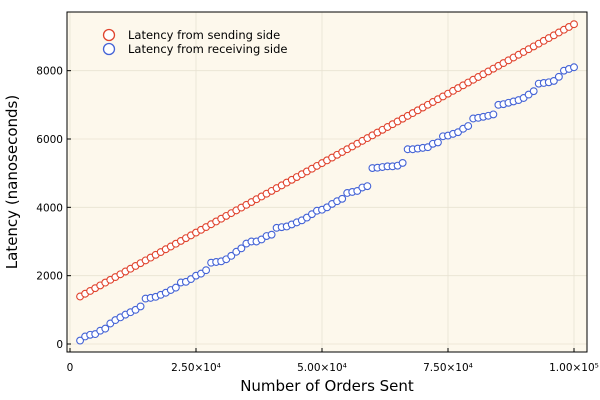  What do you see at coordinates (109, 49) in the screenshot?
I see `legend-marker-receiving` at bounding box center [109, 49].